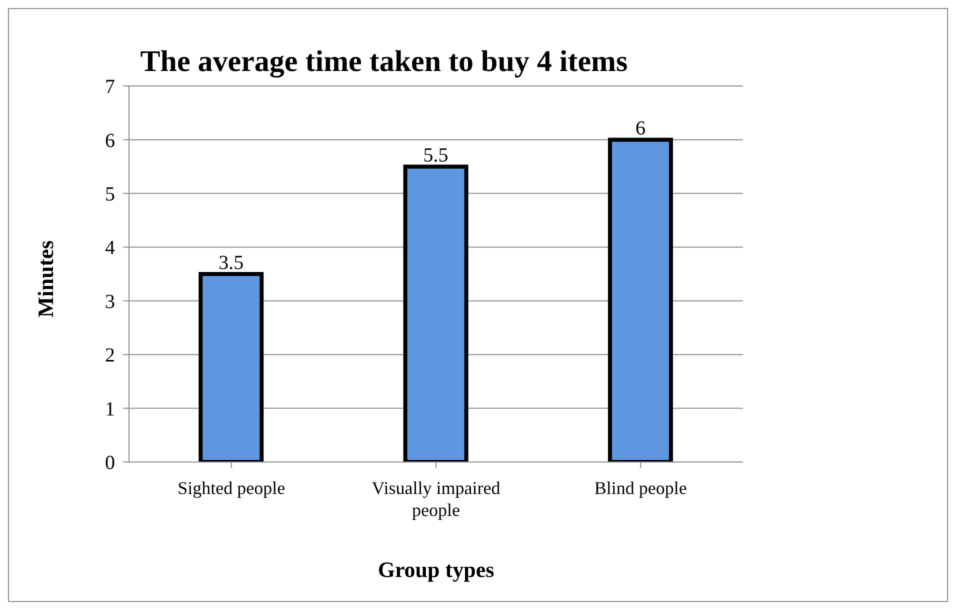  I want to click on x-tick-label: Blind people, so click(640, 488).